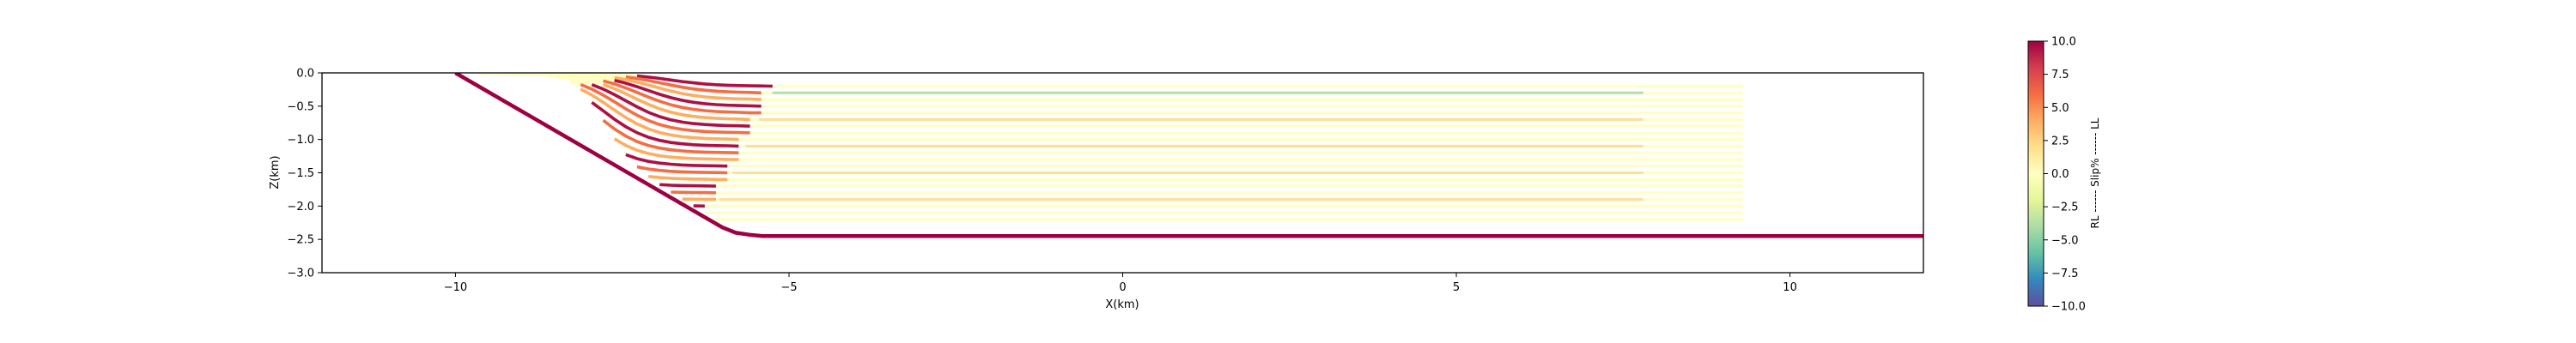 The height and width of the screenshot is (343, 2576). I want to click on y-axis-label: Z(km), so click(275, 172).